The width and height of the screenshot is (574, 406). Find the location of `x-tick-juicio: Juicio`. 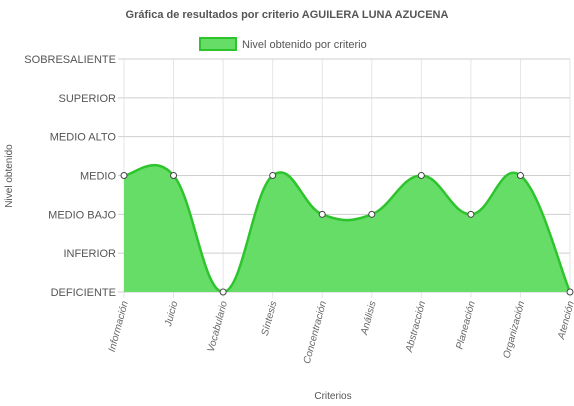

x-tick-juicio: Juicio is located at coordinates (172, 314).